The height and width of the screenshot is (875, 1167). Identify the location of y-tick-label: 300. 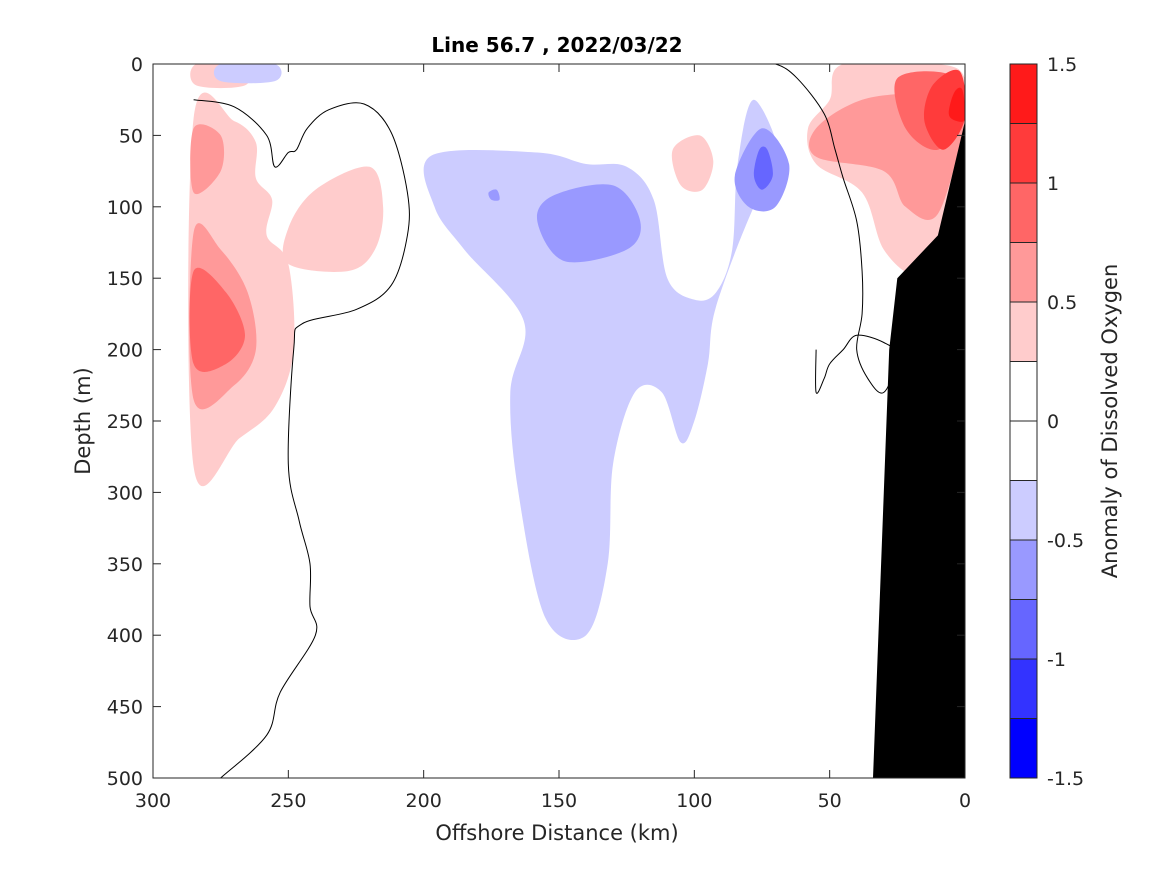
(125, 493).